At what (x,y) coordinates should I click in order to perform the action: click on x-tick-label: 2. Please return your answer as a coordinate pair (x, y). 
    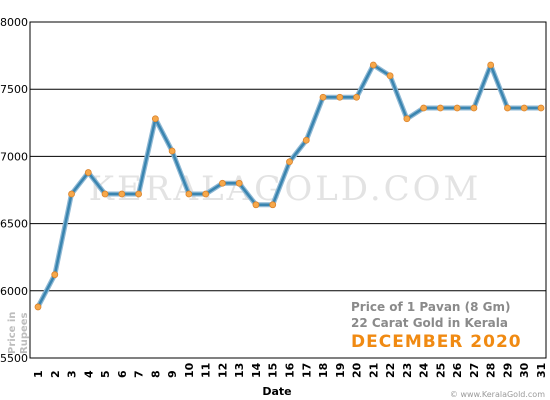
    Looking at the image, I should click on (55, 374).